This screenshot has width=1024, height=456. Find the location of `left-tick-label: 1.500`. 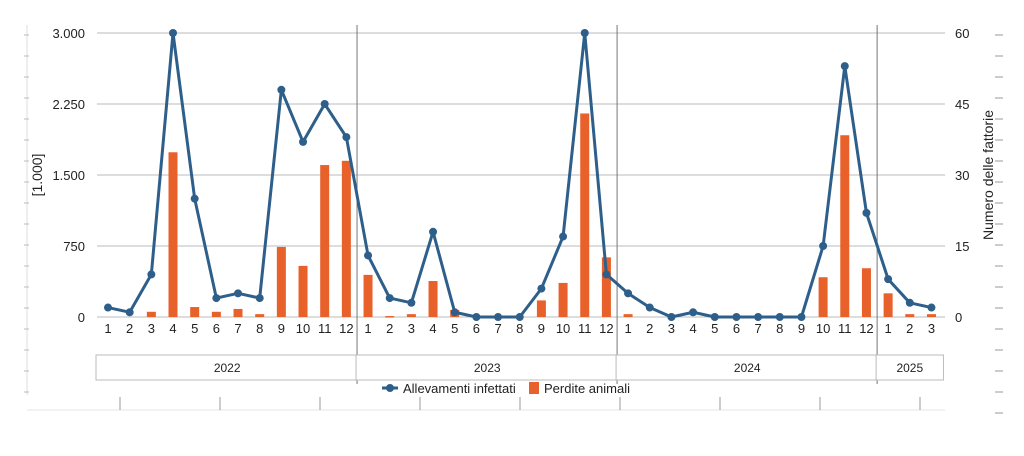

left-tick-label: 1.500 is located at coordinates (68, 175).